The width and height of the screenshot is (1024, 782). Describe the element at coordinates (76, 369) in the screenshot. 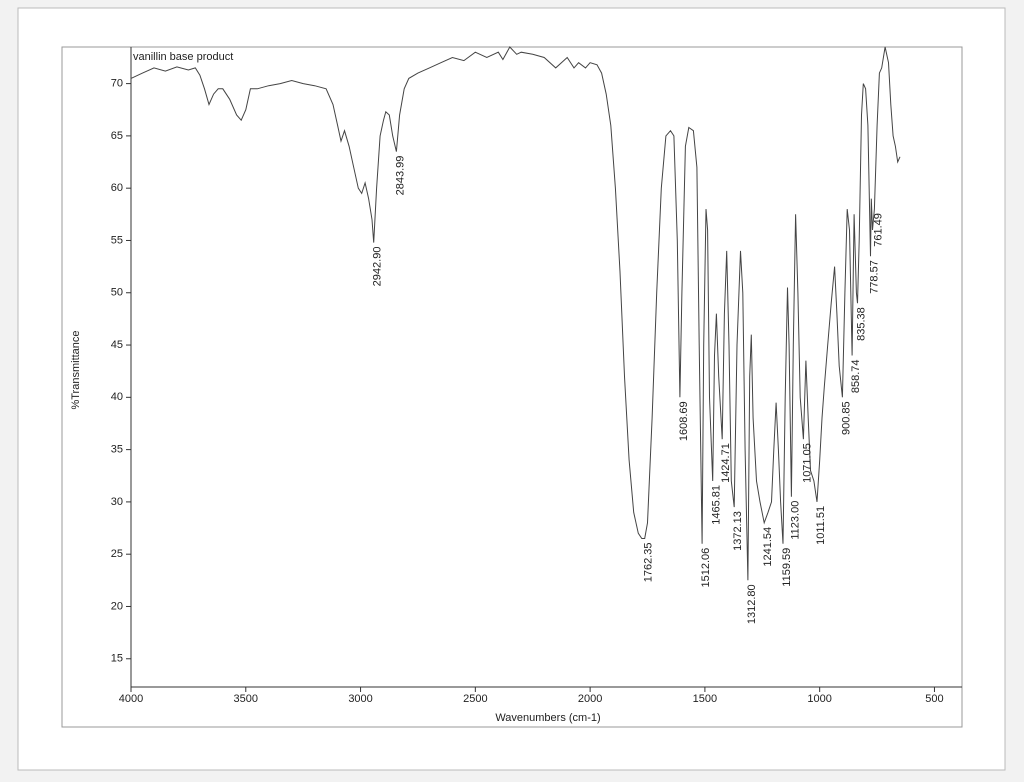

I see `y-axis-label: %Transmittance` at that location.